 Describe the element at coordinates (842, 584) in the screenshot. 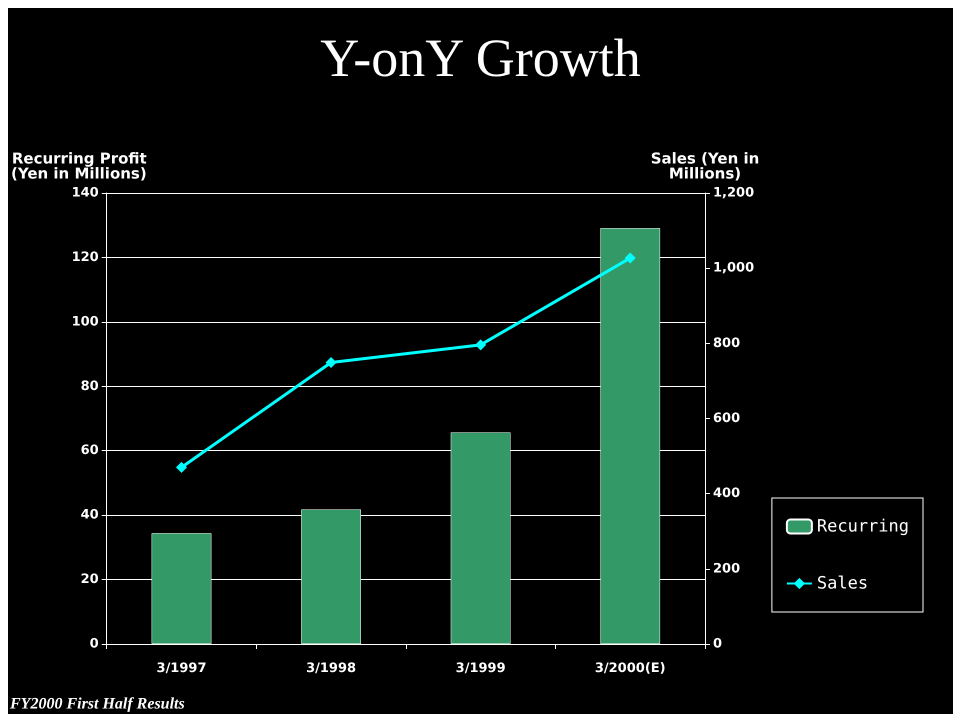

I see `legend-label: Sales` at that location.